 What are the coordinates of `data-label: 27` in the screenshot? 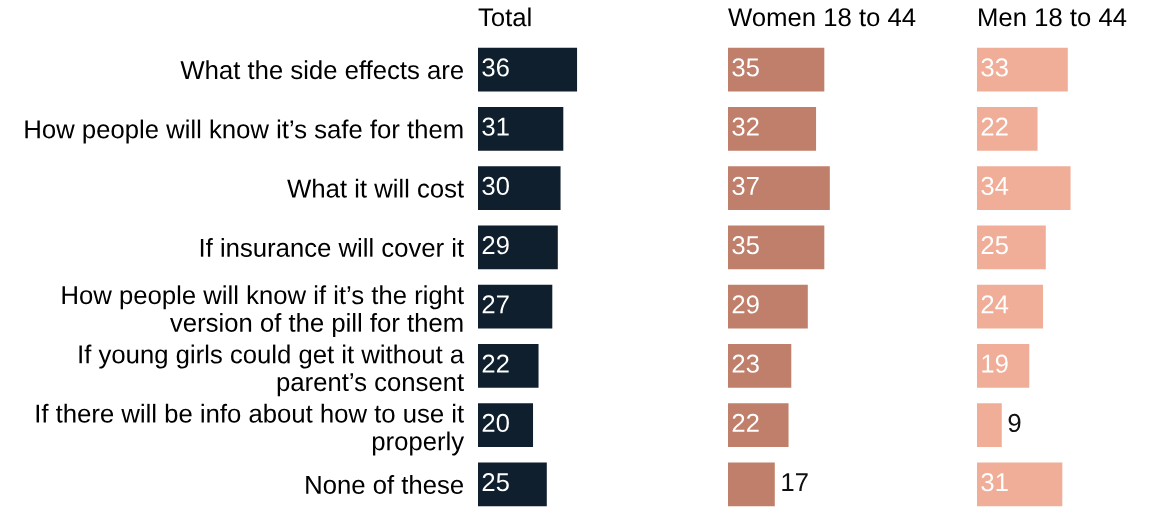 It's located at (495, 304).